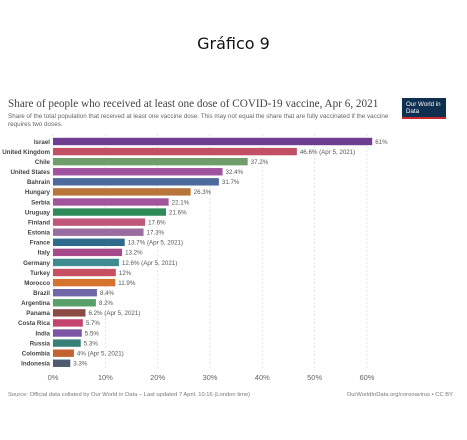 This screenshot has width=467, height=440. Describe the element at coordinates (36, 353) in the screenshot. I see `category-label: Colombia` at that location.